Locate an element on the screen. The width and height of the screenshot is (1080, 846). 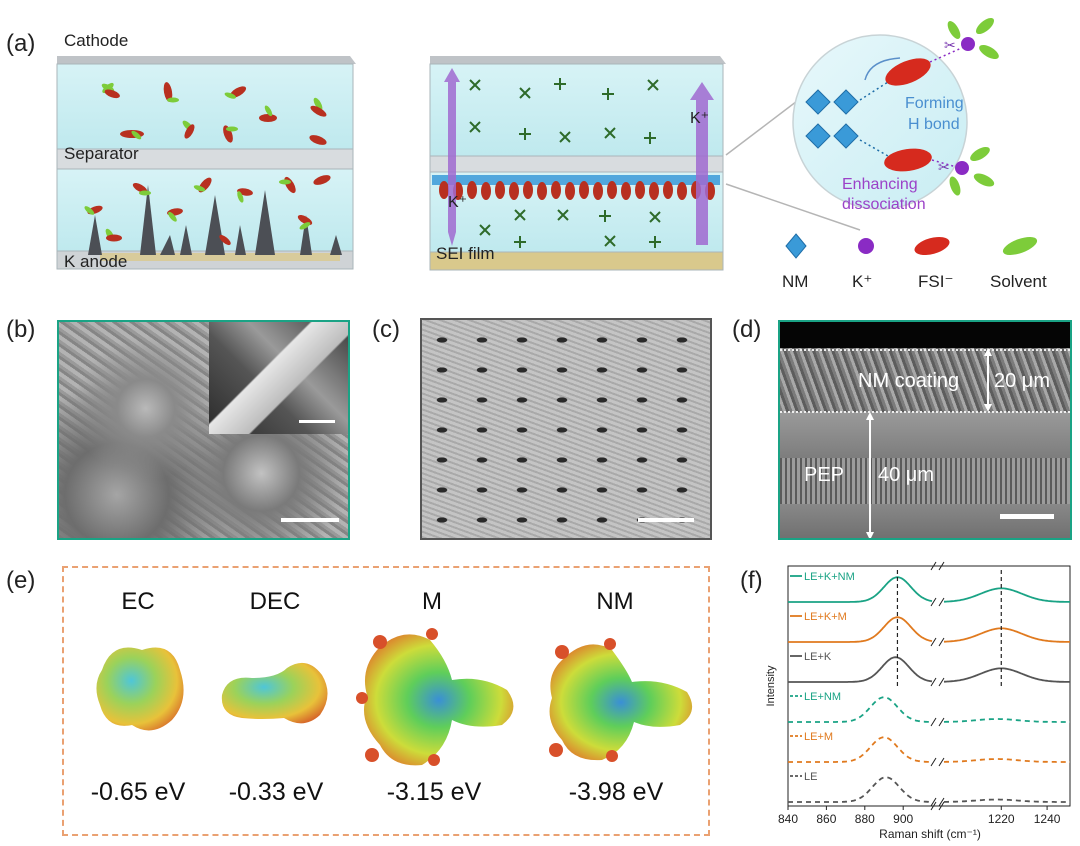
hbond-label: H bond is located at coordinates (934, 124).